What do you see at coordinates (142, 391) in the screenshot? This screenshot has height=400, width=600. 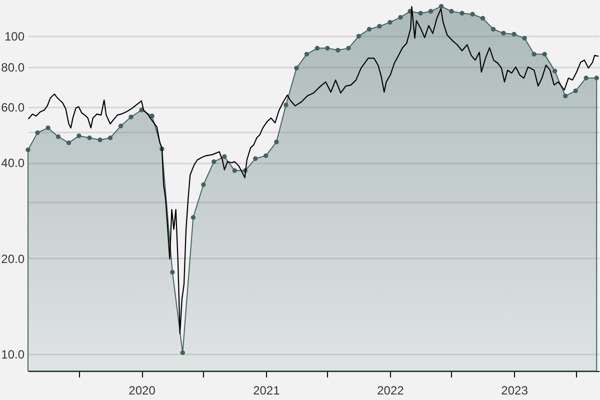 I see `x-tick-label: 2020` at bounding box center [142, 391].